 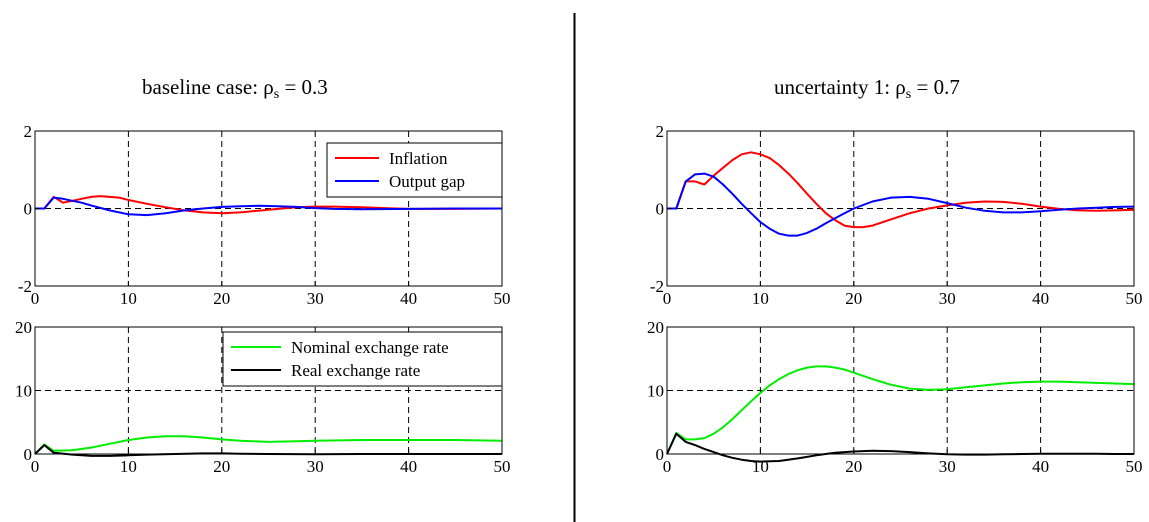 I want to click on baseline-bottom-legend-box, so click(x=362, y=359).